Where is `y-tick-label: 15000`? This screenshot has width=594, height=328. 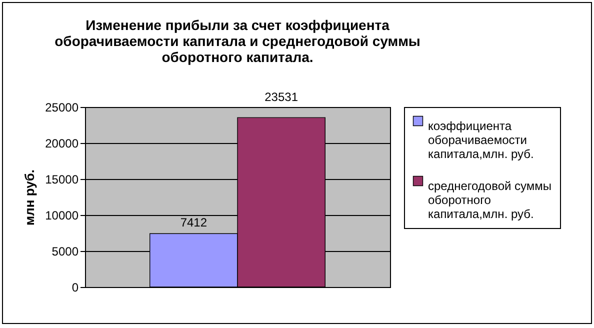
y-tick-label: 15000 is located at coordinates (62, 179).